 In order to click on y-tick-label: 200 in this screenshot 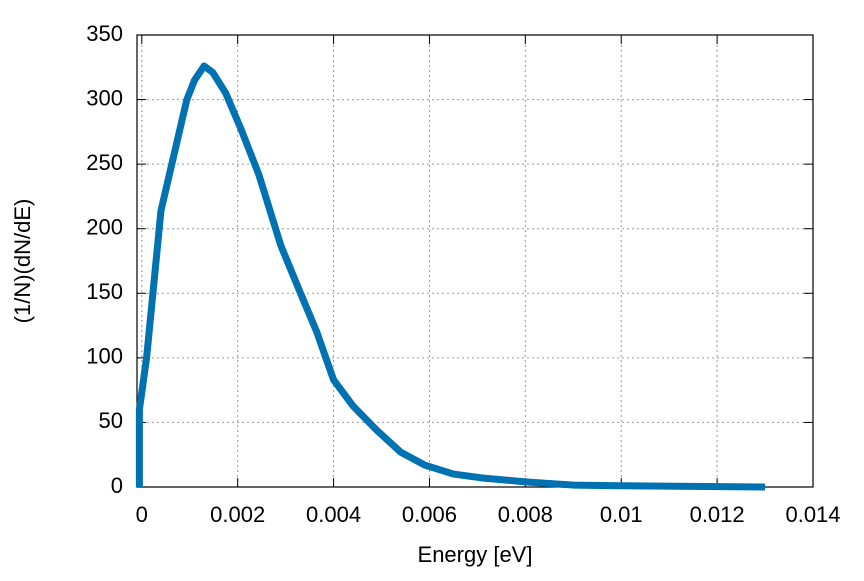, I will do `click(104, 227)`.